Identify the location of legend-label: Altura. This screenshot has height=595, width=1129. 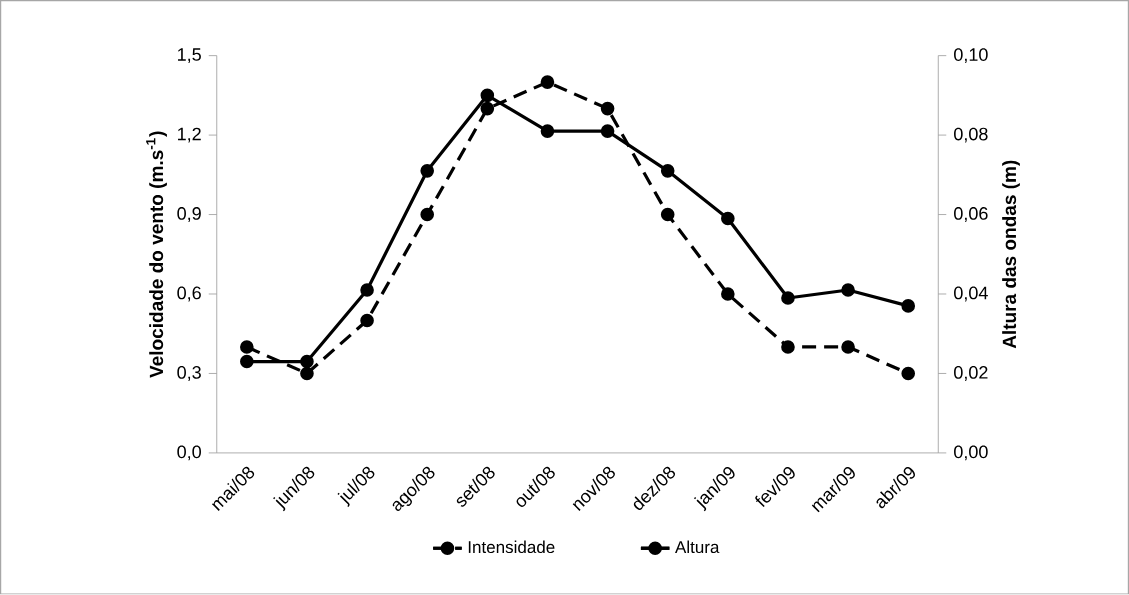
(697, 547).